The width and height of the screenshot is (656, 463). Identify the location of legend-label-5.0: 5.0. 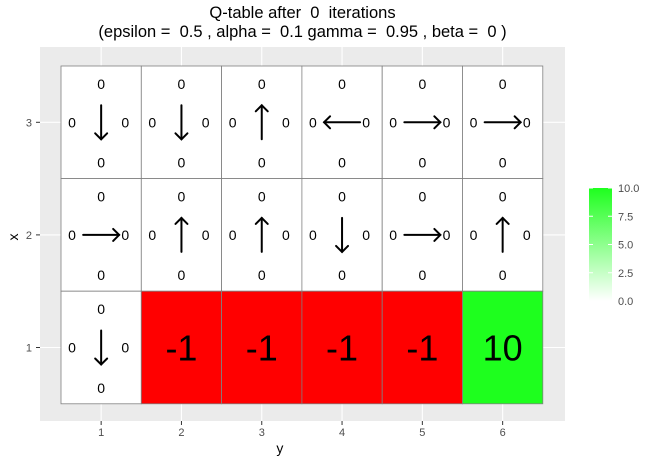
(625, 246).